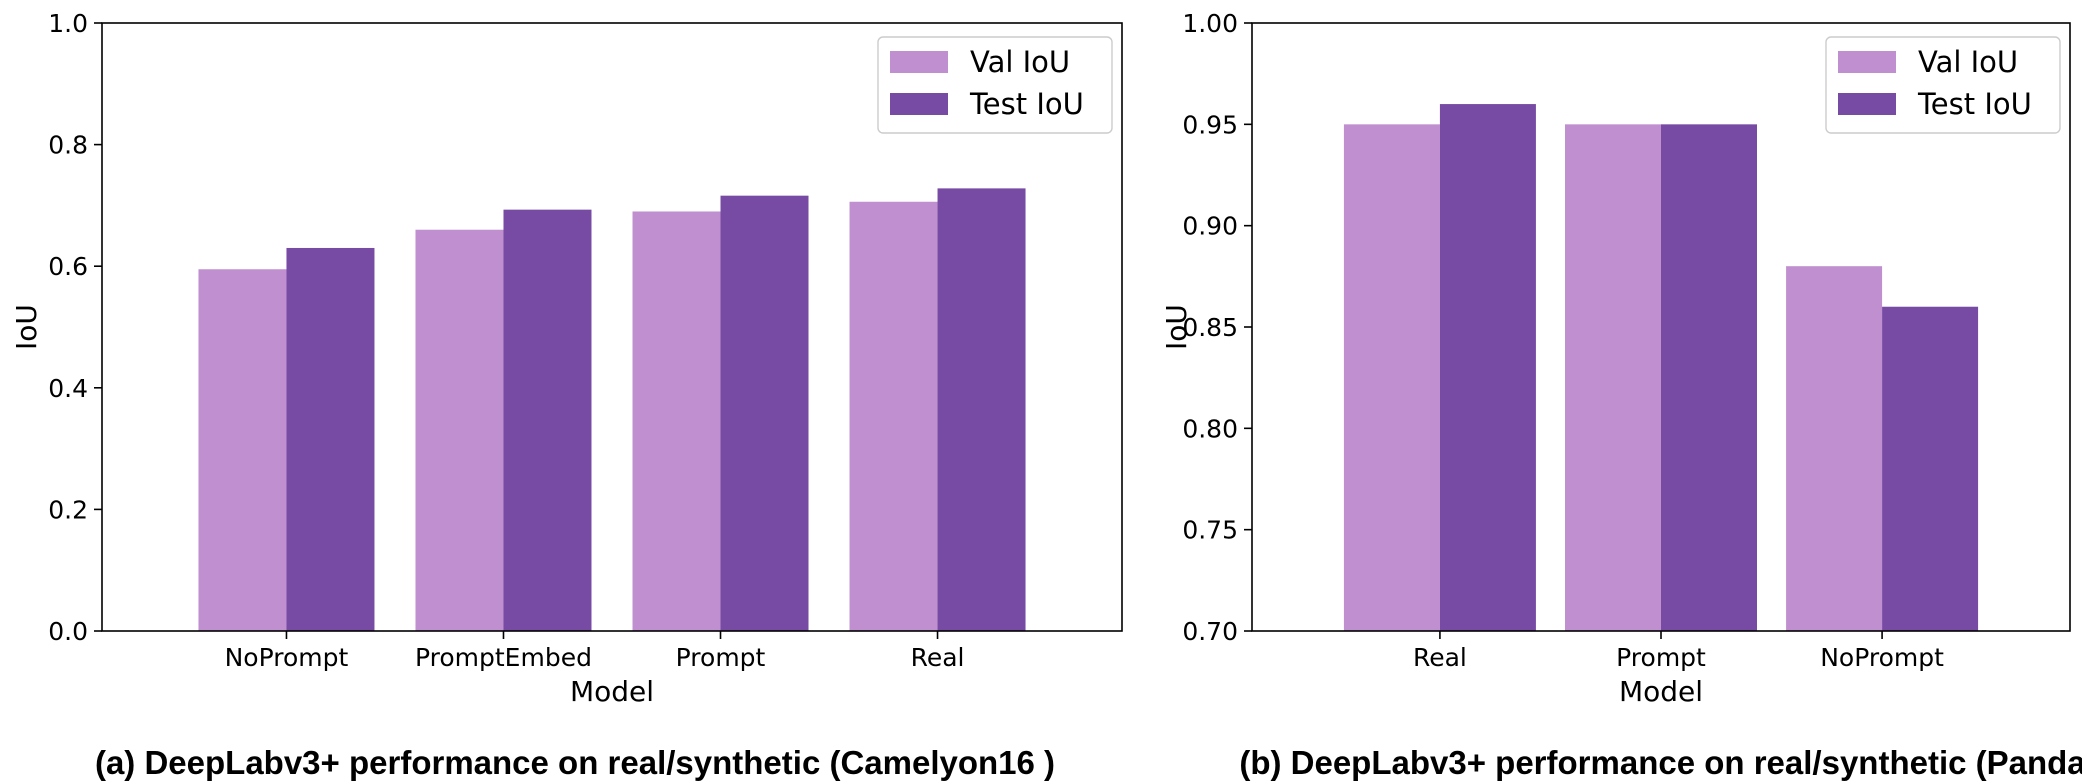  I want to click on y-tick-label: 0.80, so click(1210, 428).